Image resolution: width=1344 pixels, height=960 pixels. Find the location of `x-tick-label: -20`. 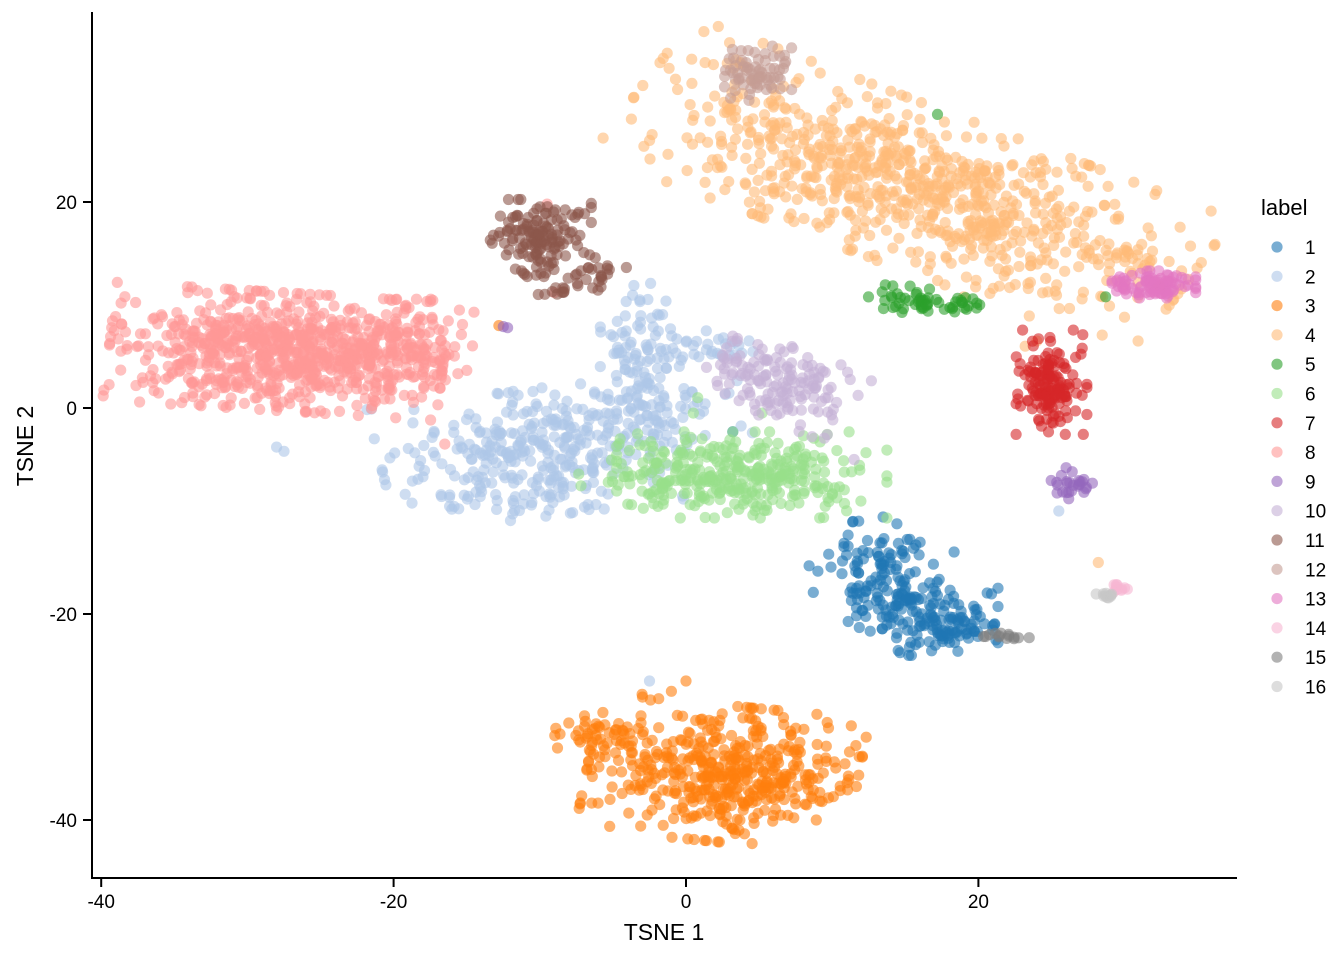

x-tick-label: -20 is located at coordinates (393, 902).